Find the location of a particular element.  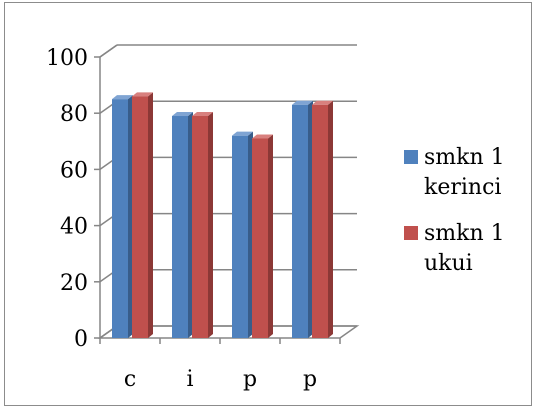

y-tick-label: 0 is located at coordinates (81, 339).